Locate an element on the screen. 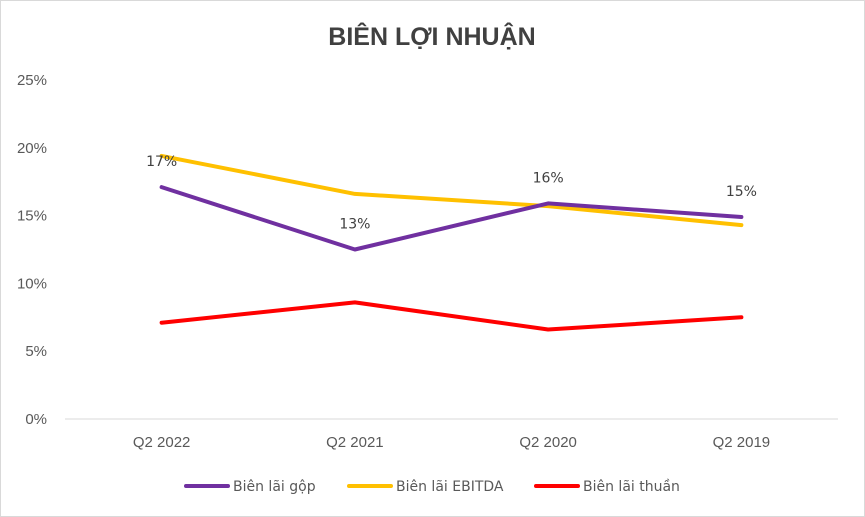 This screenshot has width=865, height=517. y-tick-label: 0% is located at coordinates (36, 419).